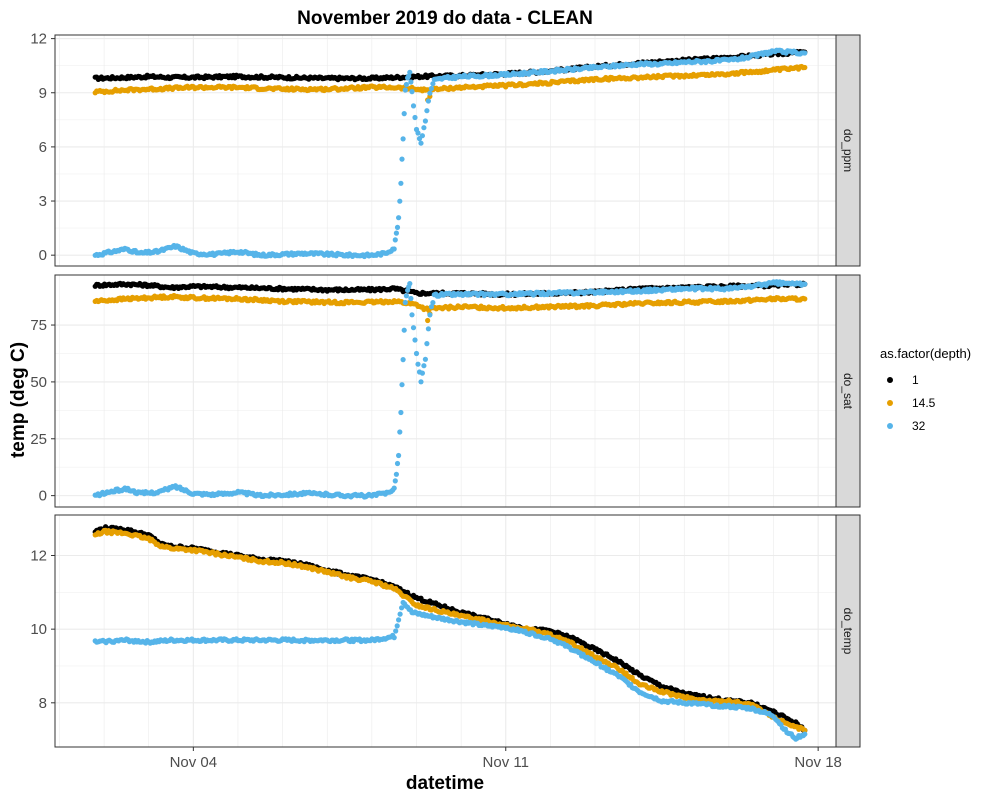 This screenshot has width=1000, height=800. Describe the element at coordinates (38, 39) in the screenshot. I see `y-tick-label: 12` at that location.